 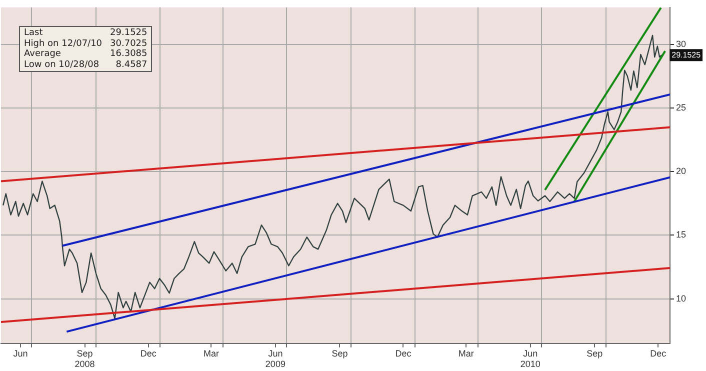 I want to click on y-tick-label: 20, so click(x=681, y=171).